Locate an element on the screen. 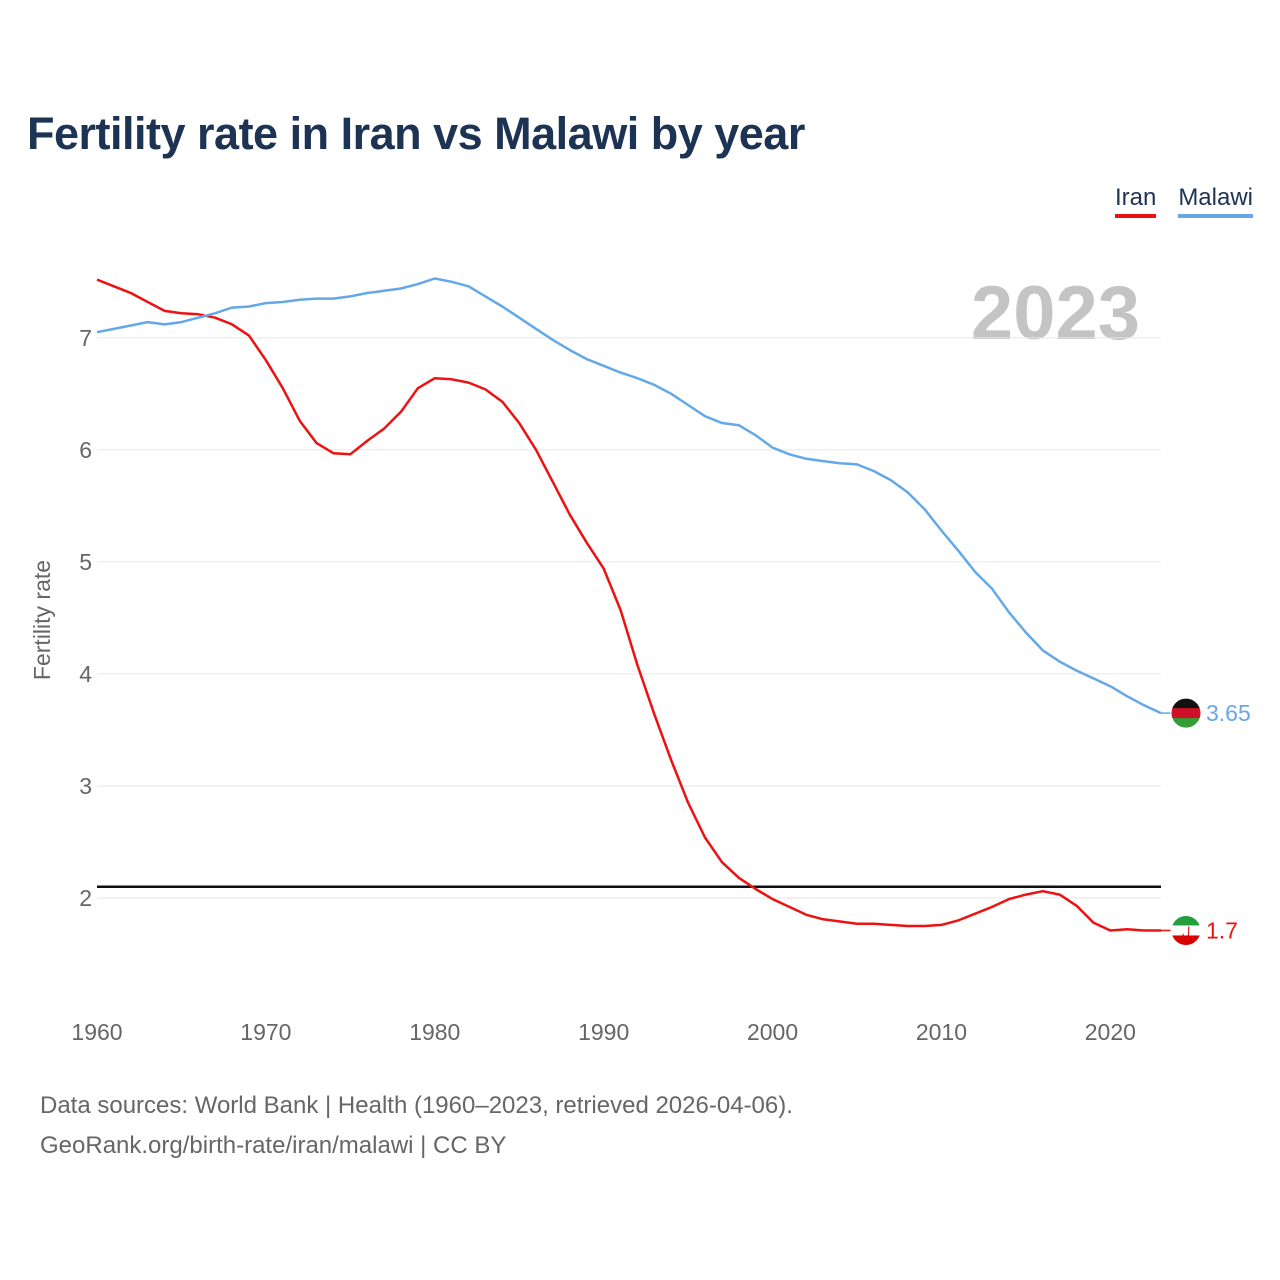  legend: Iran Malawi is located at coordinates (1183, 201).